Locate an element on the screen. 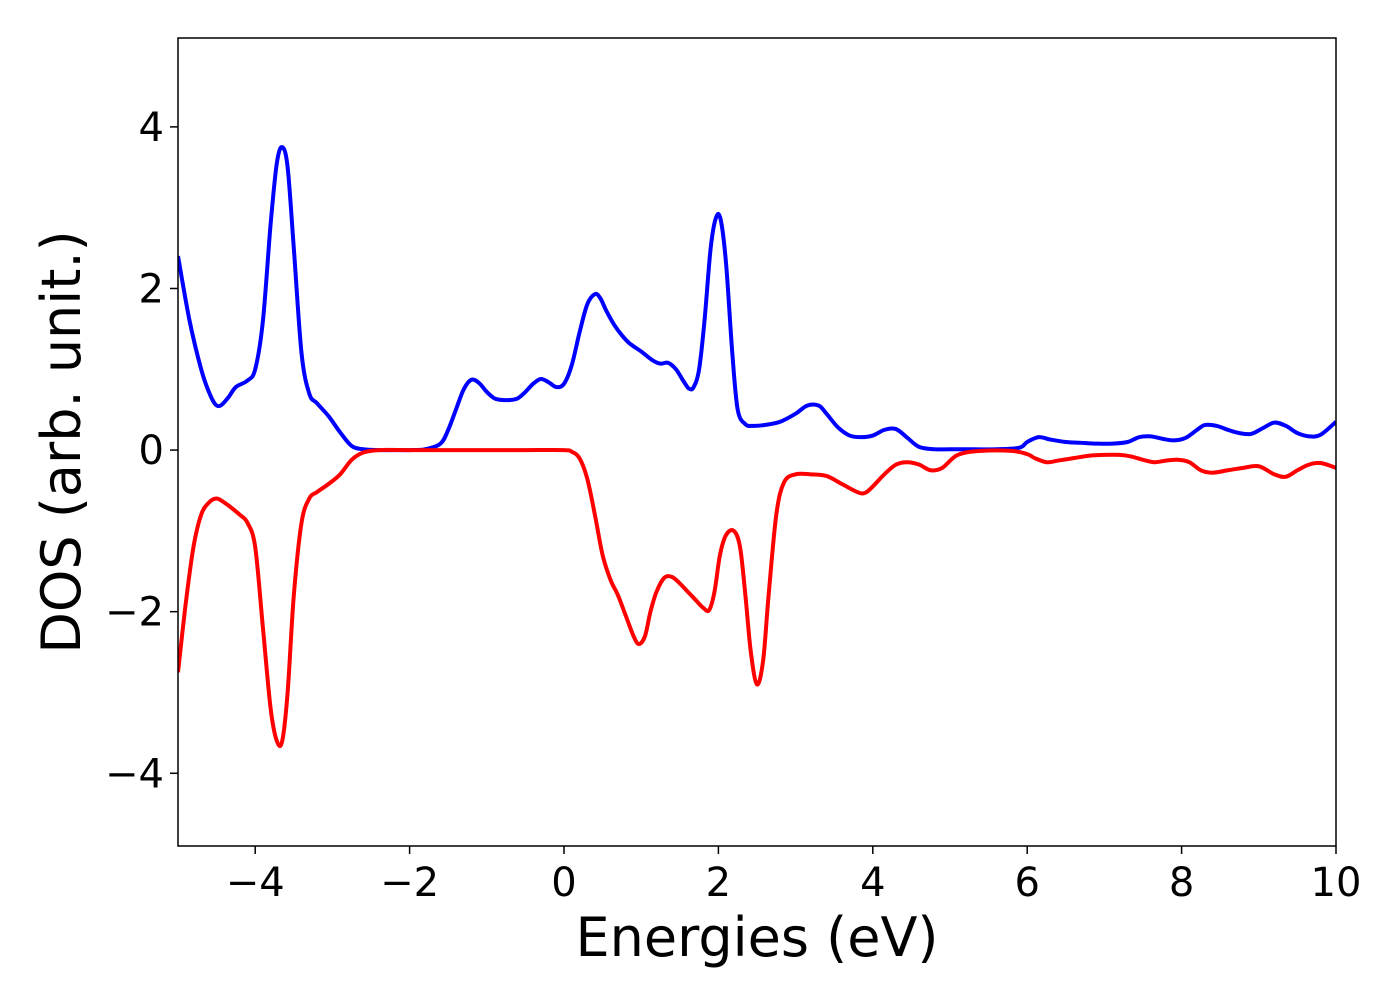 The width and height of the screenshot is (1400, 1000). x-axis: −4 −2 0 2 4 6 8 10 is located at coordinates (794, 876).